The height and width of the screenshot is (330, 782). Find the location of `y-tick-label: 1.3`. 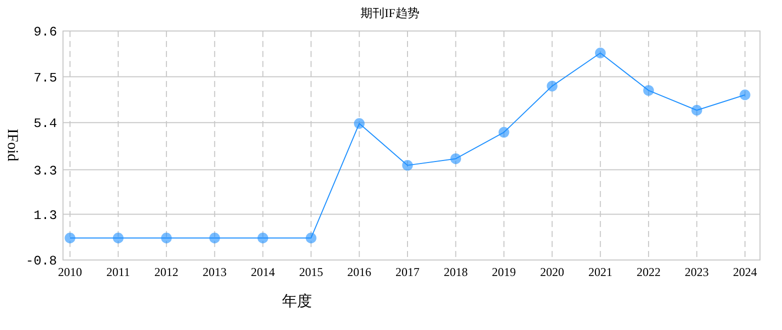

y-tick-label: 1.3 is located at coordinates (45, 215).